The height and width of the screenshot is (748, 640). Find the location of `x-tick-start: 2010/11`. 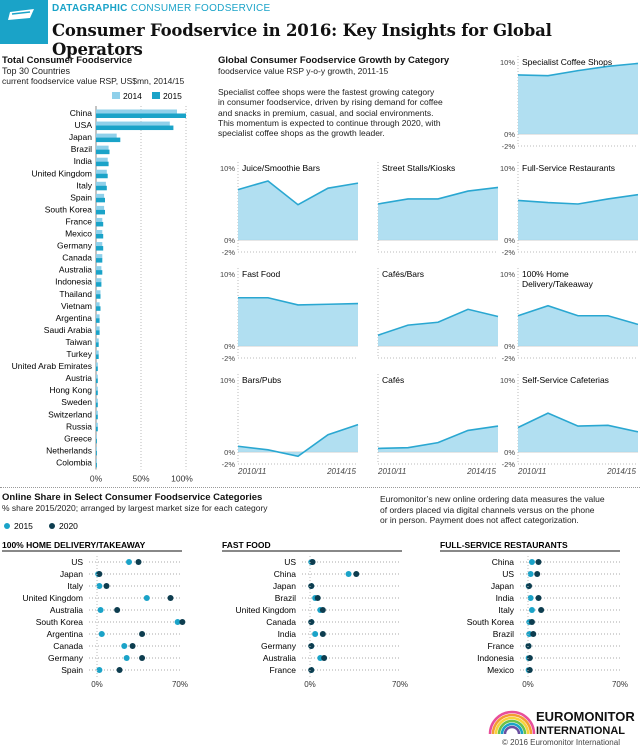

x-tick-start: 2010/11 is located at coordinates (391, 471).